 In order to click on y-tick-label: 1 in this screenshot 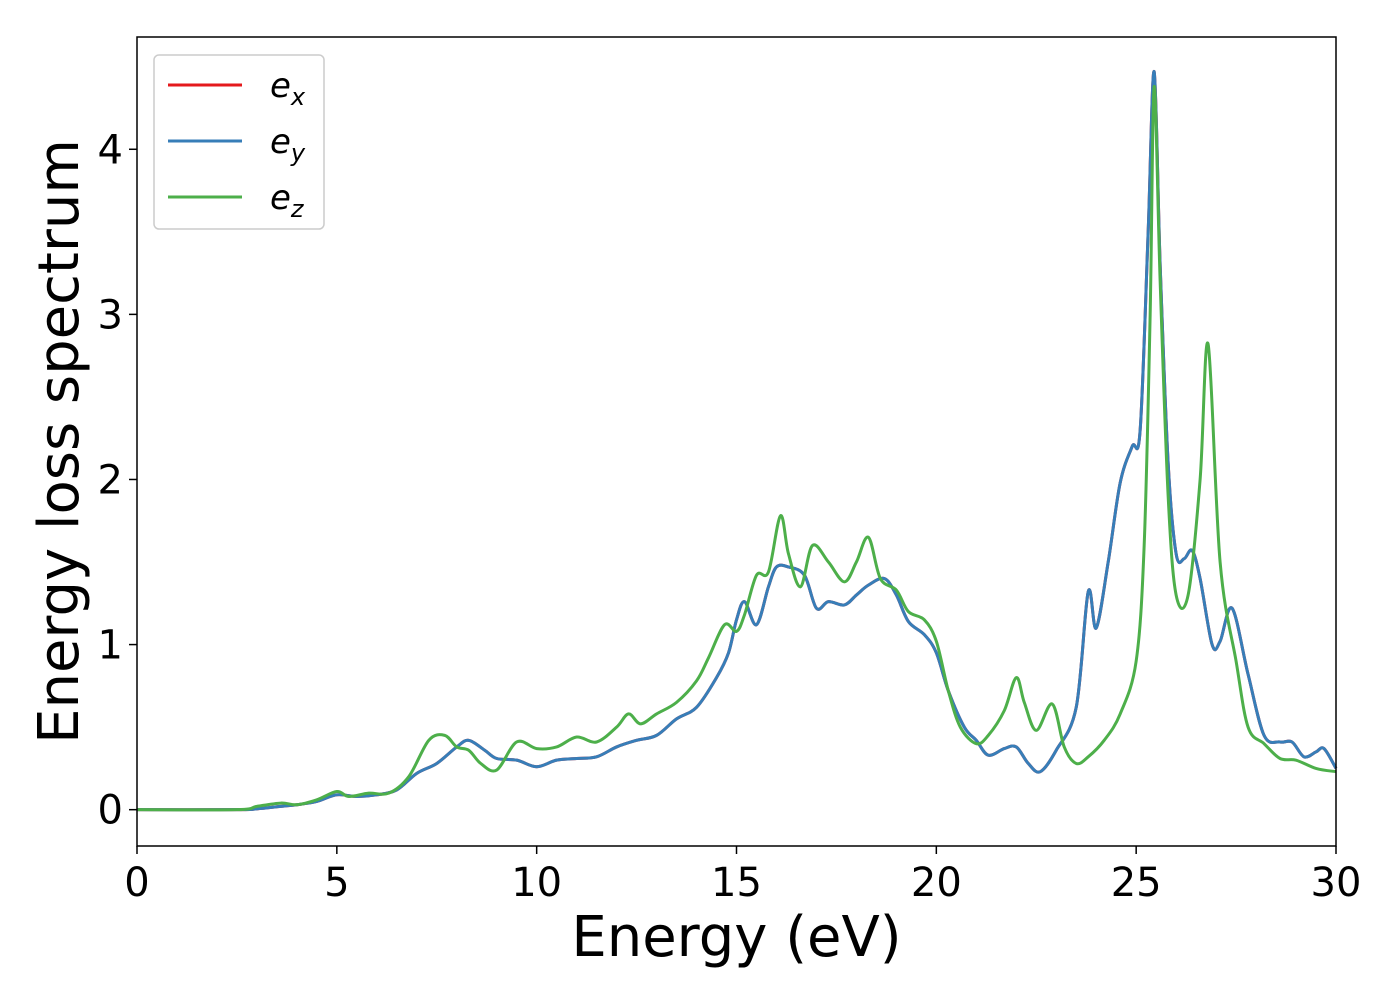, I will do `click(110, 646)`.